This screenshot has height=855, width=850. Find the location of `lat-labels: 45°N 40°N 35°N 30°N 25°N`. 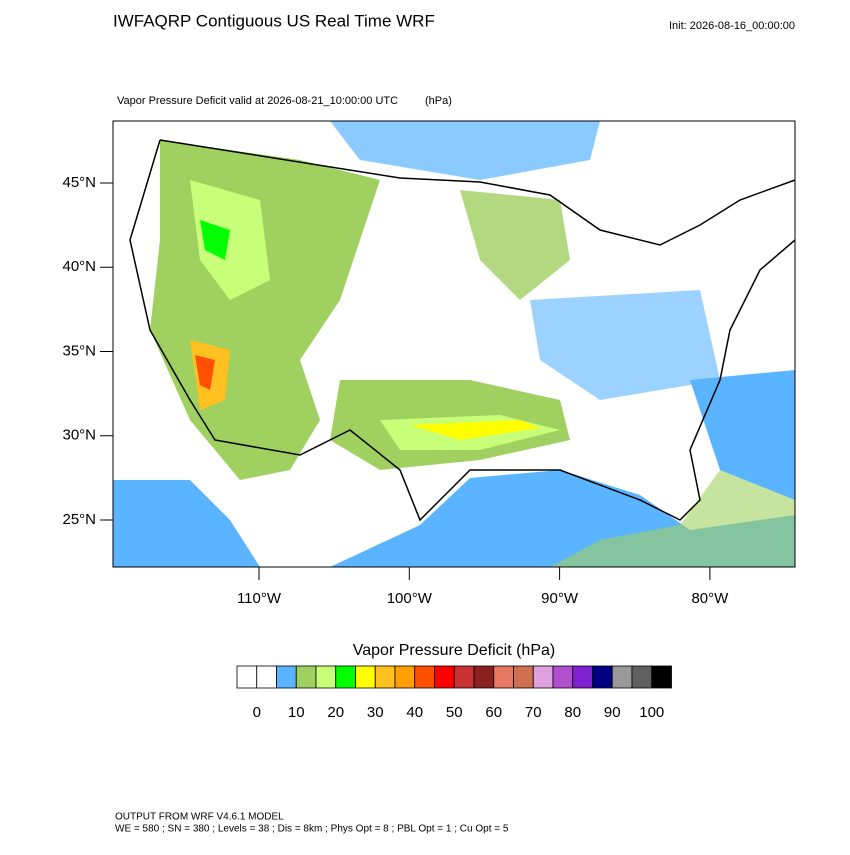

lat-labels: 45°N 40°N 35°N 30°N 25°N is located at coordinates (87, 351).